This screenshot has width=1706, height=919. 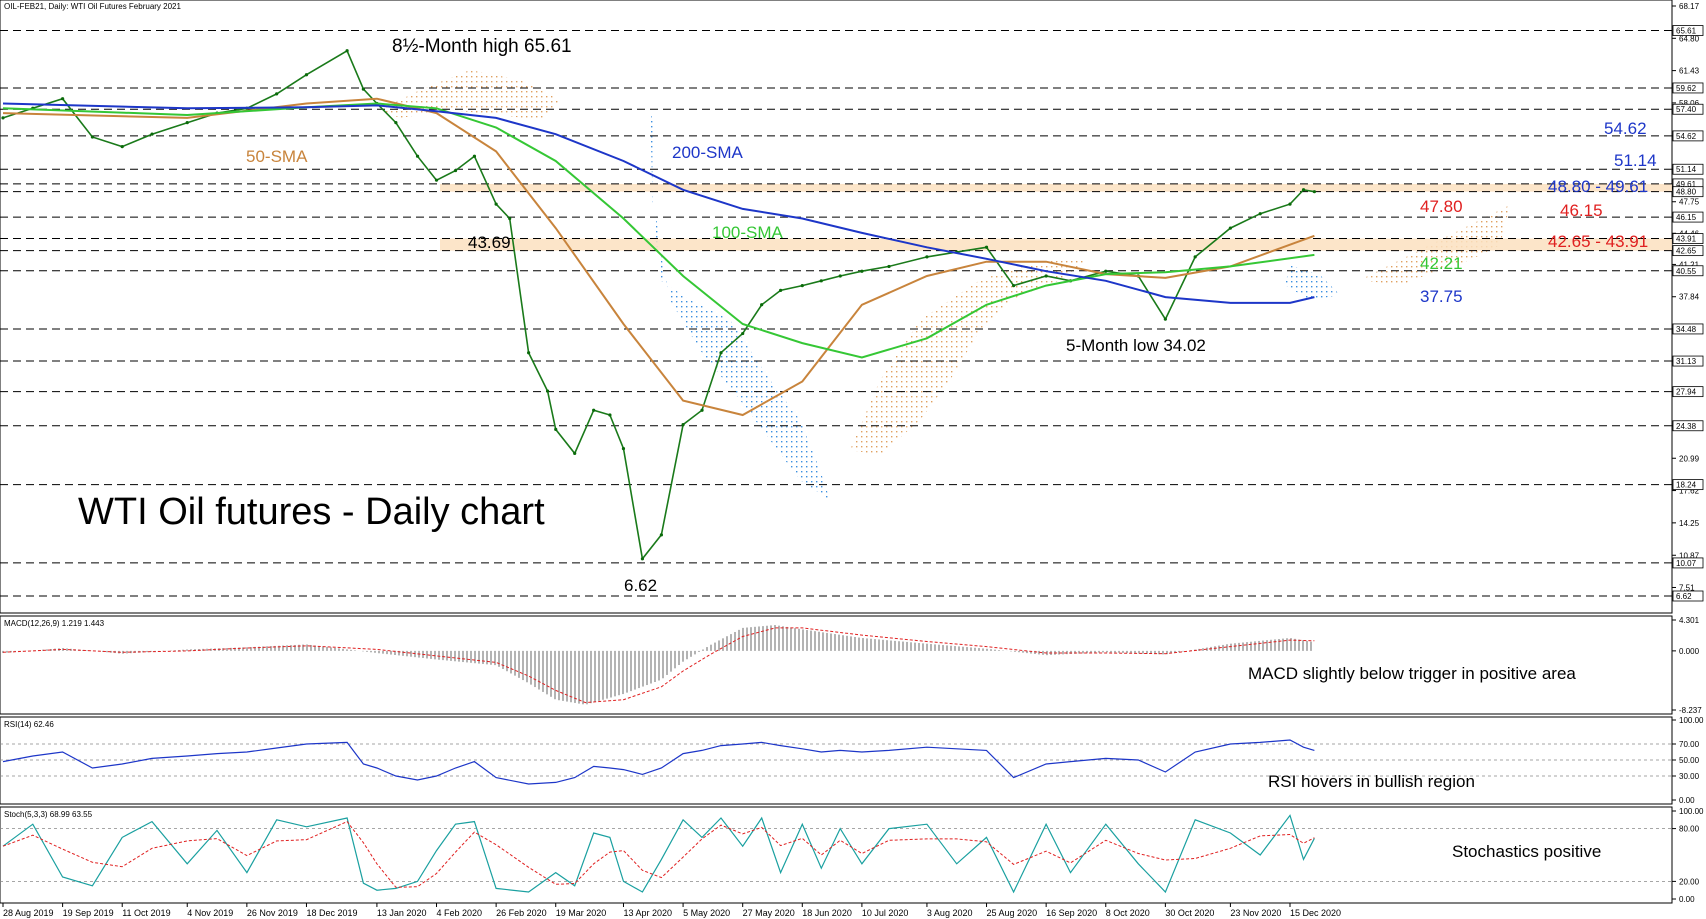 What do you see at coordinates (1686, 485) in the screenshot?
I see `boxed-label-15: 18.24` at bounding box center [1686, 485].